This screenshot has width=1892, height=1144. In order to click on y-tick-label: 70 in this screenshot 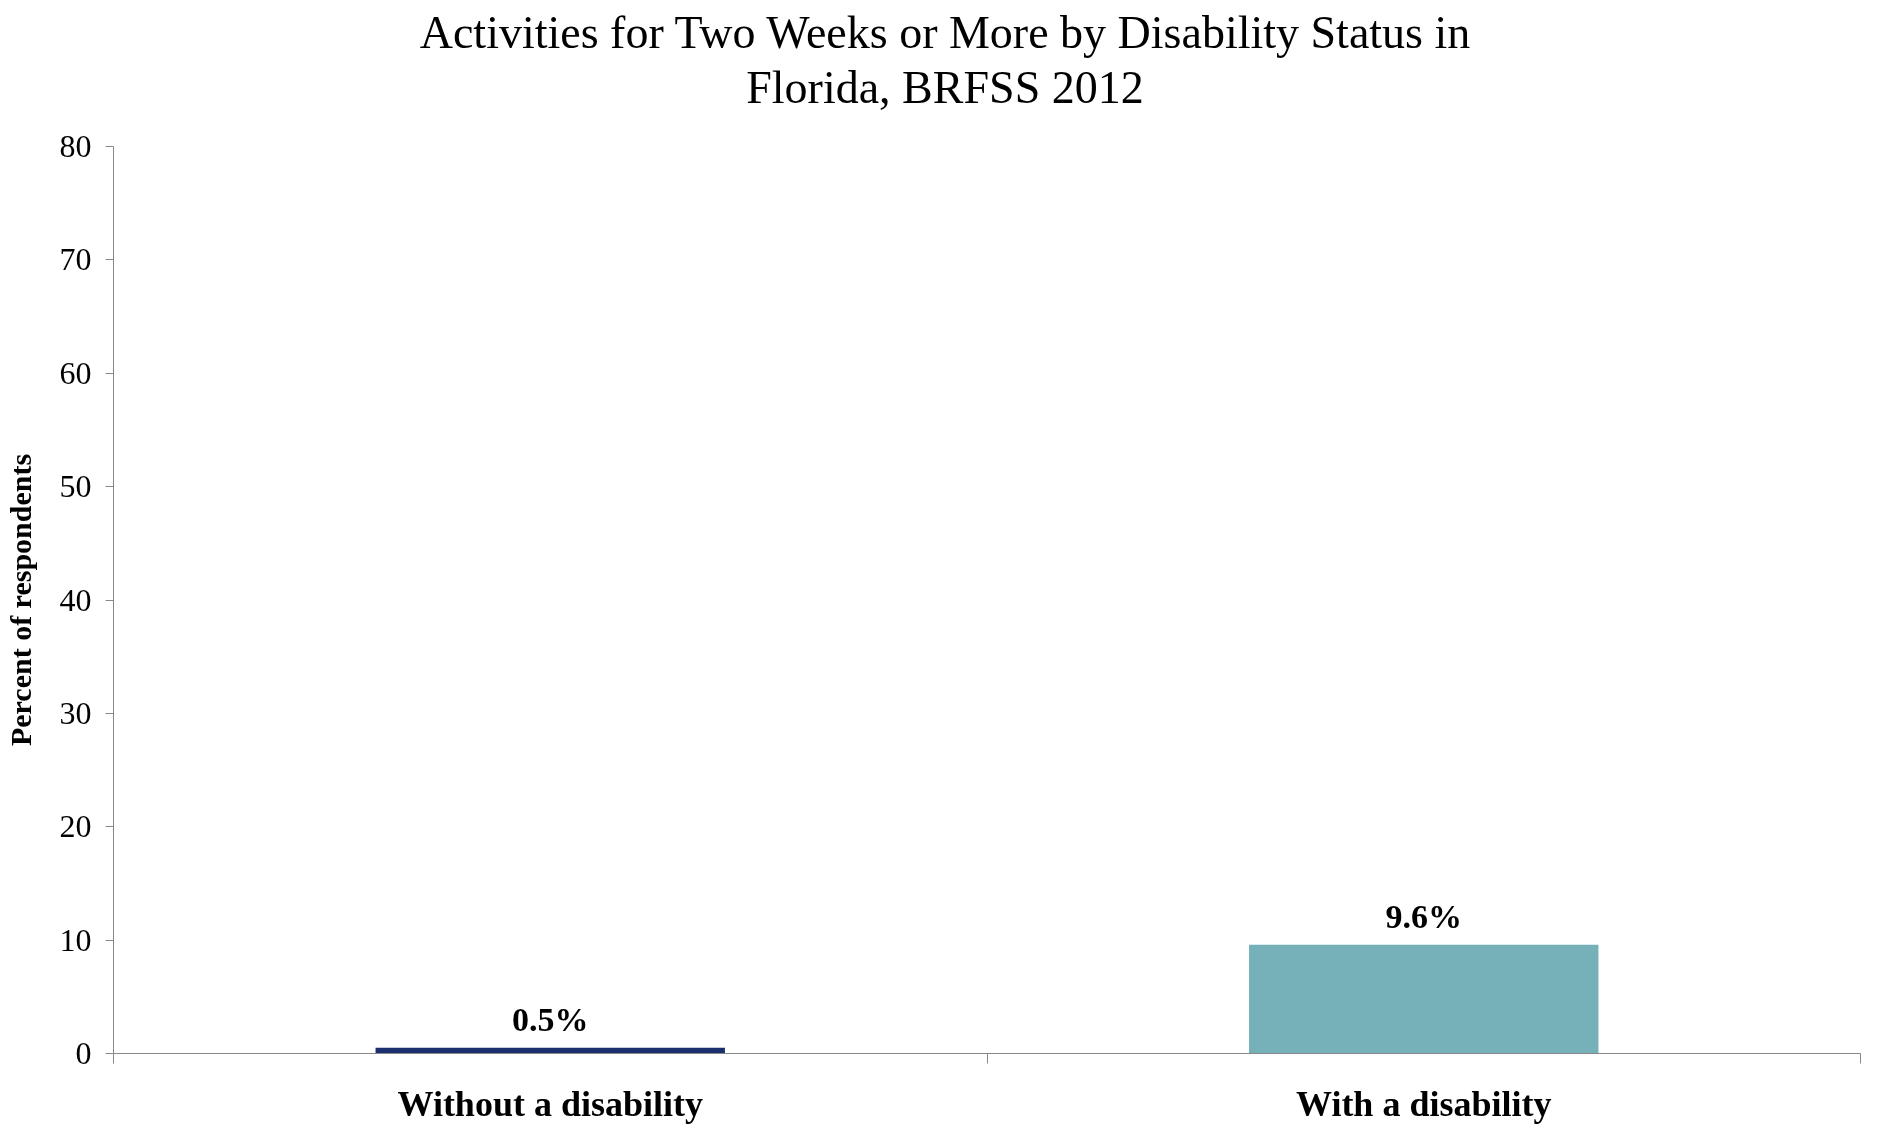, I will do `click(75, 259)`.